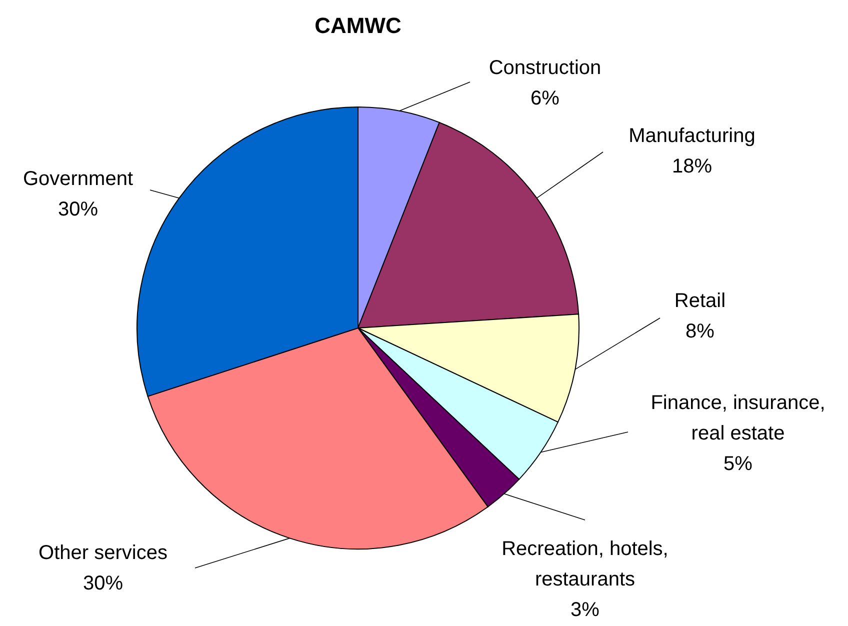 The width and height of the screenshot is (848, 626). Describe the element at coordinates (585, 610) in the screenshot. I see `data-label: 3%` at that location.